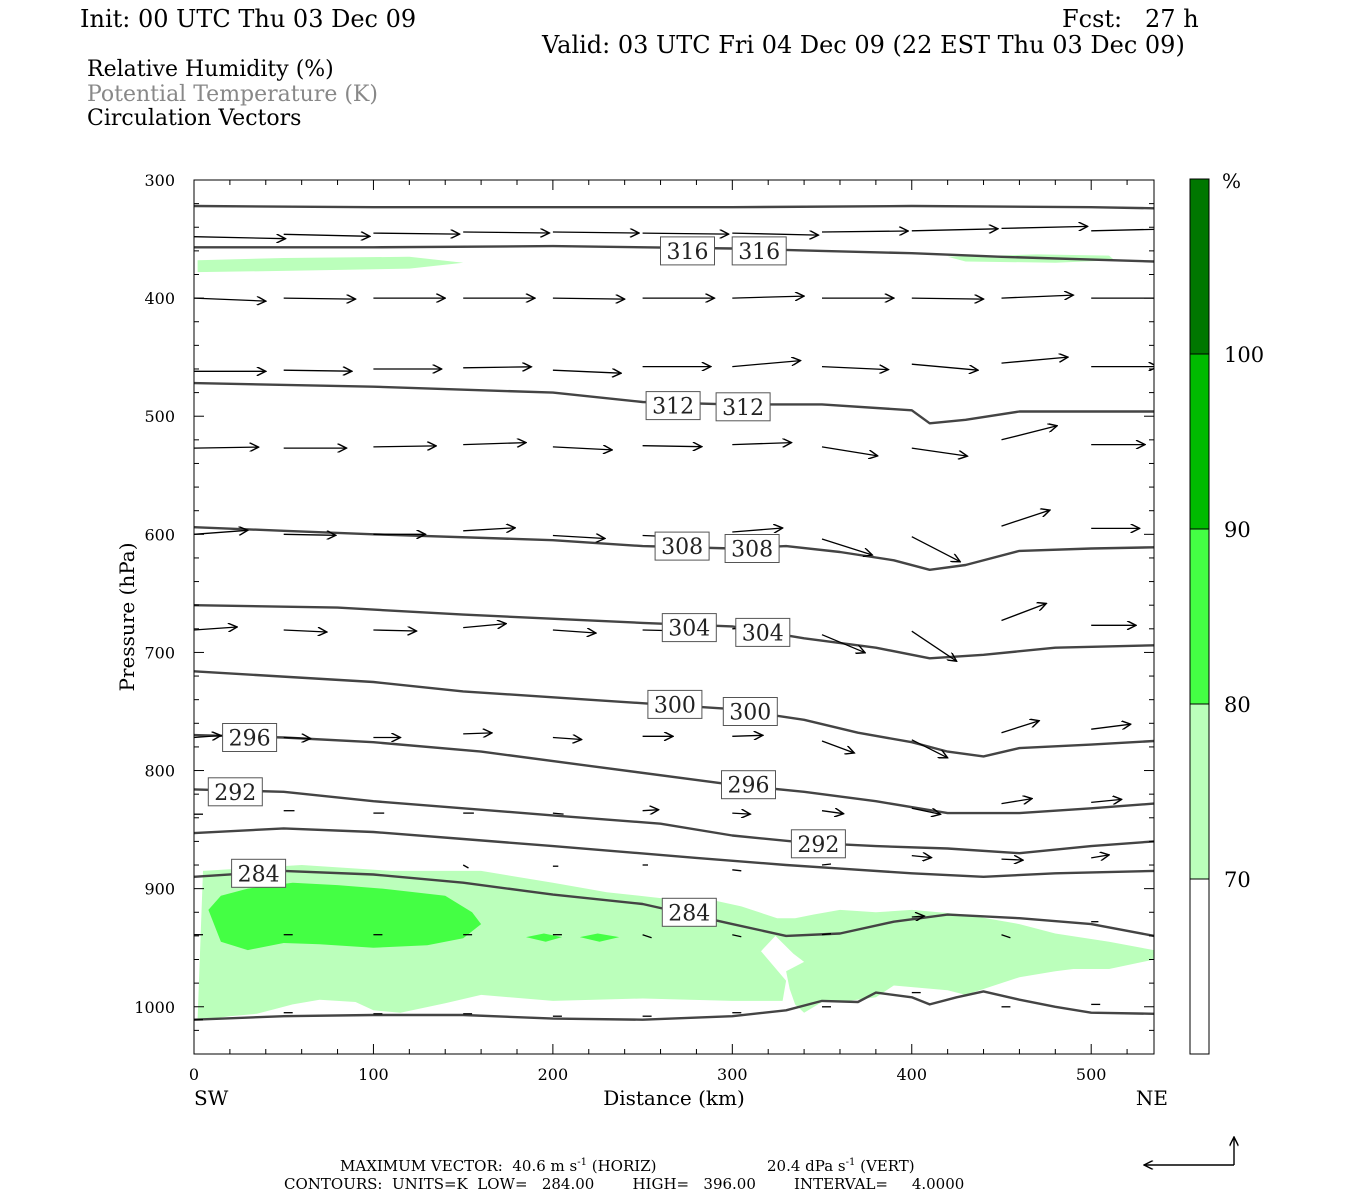 The height and width of the screenshot is (1200, 1350). What do you see at coordinates (674, 1098) in the screenshot?
I see `x-axis-title: Distance (km)` at bounding box center [674, 1098].